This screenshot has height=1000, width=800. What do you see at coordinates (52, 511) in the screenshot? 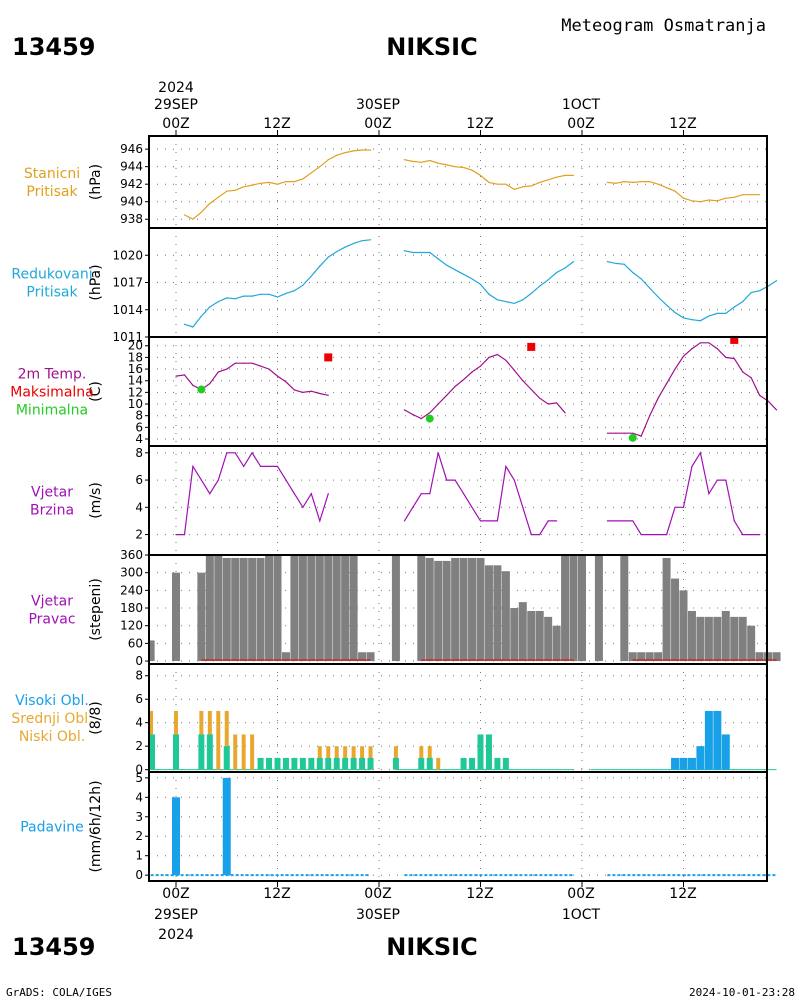
I see `wind_speed-label: Brzina` at bounding box center [52, 511].